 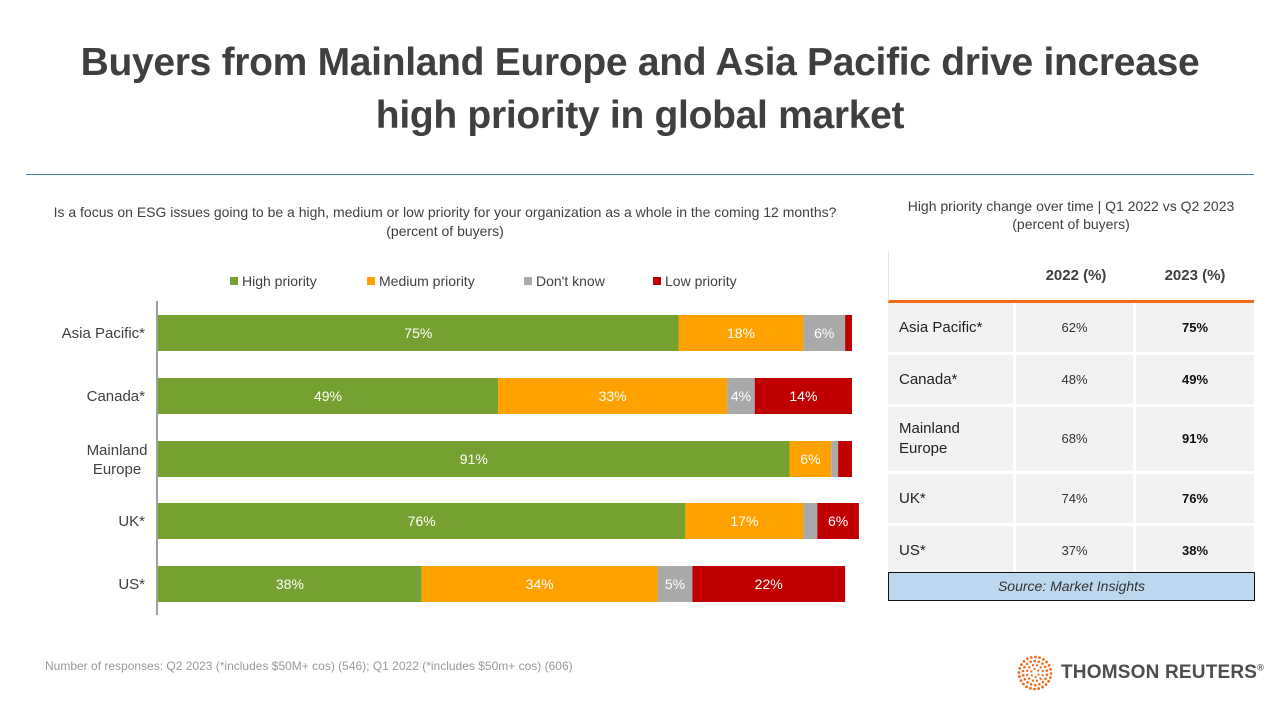 I want to click on data-label: 75%, so click(x=418, y=333).